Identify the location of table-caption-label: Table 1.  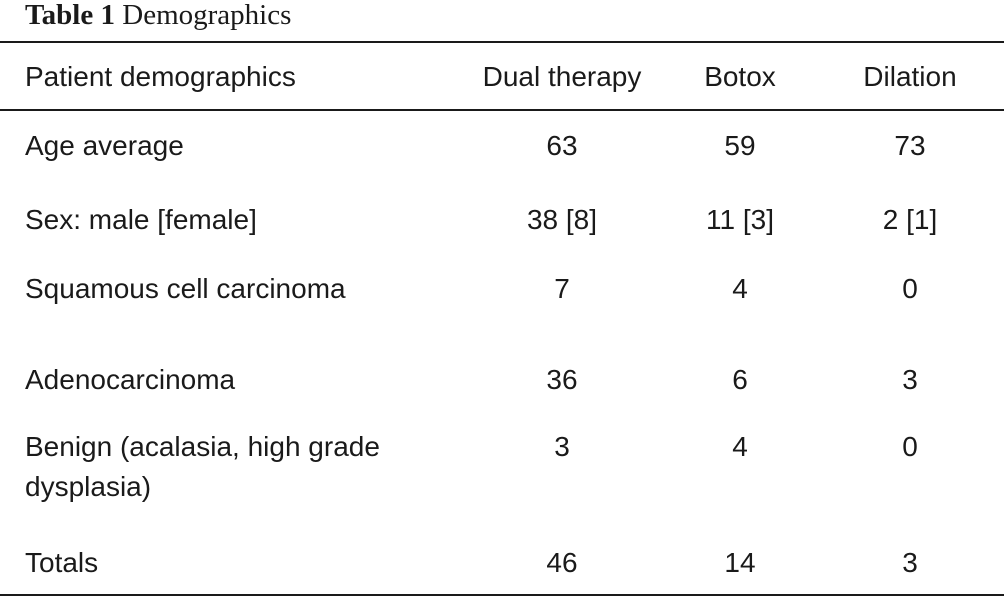
(70, 15).